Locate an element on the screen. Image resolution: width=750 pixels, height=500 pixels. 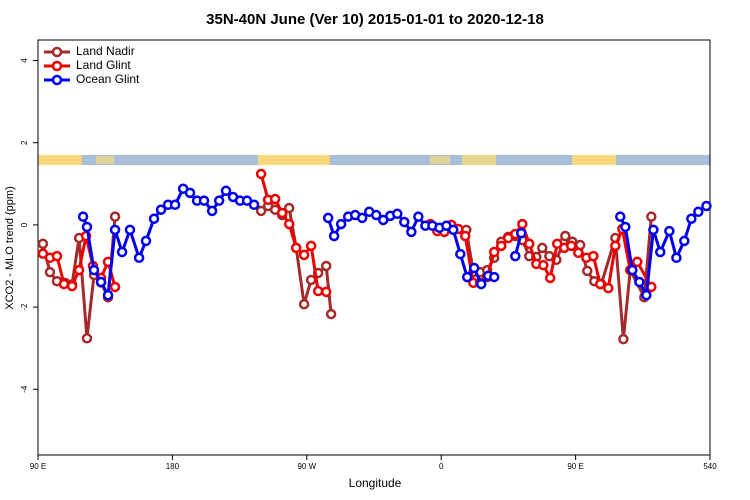
legend-label: Land Glint is located at coordinates (103, 65).